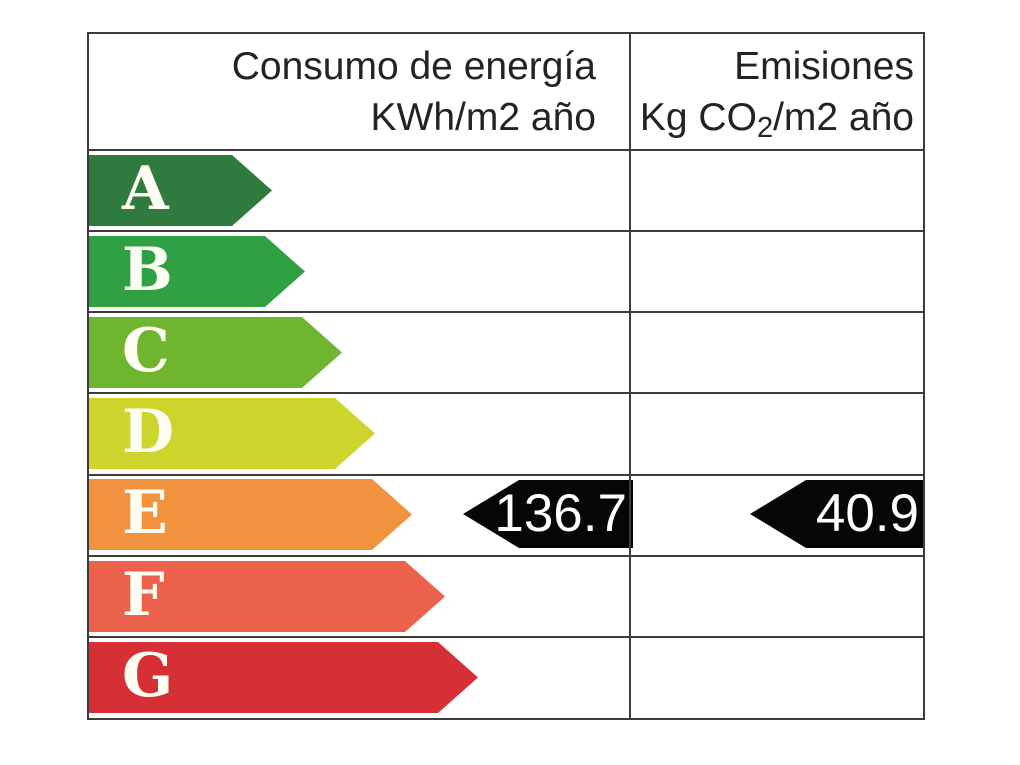 The height and width of the screenshot is (765, 1020). Describe the element at coordinates (776, 120) in the screenshot. I see `emissions-unit: Kg CO2/m2 año` at that location.